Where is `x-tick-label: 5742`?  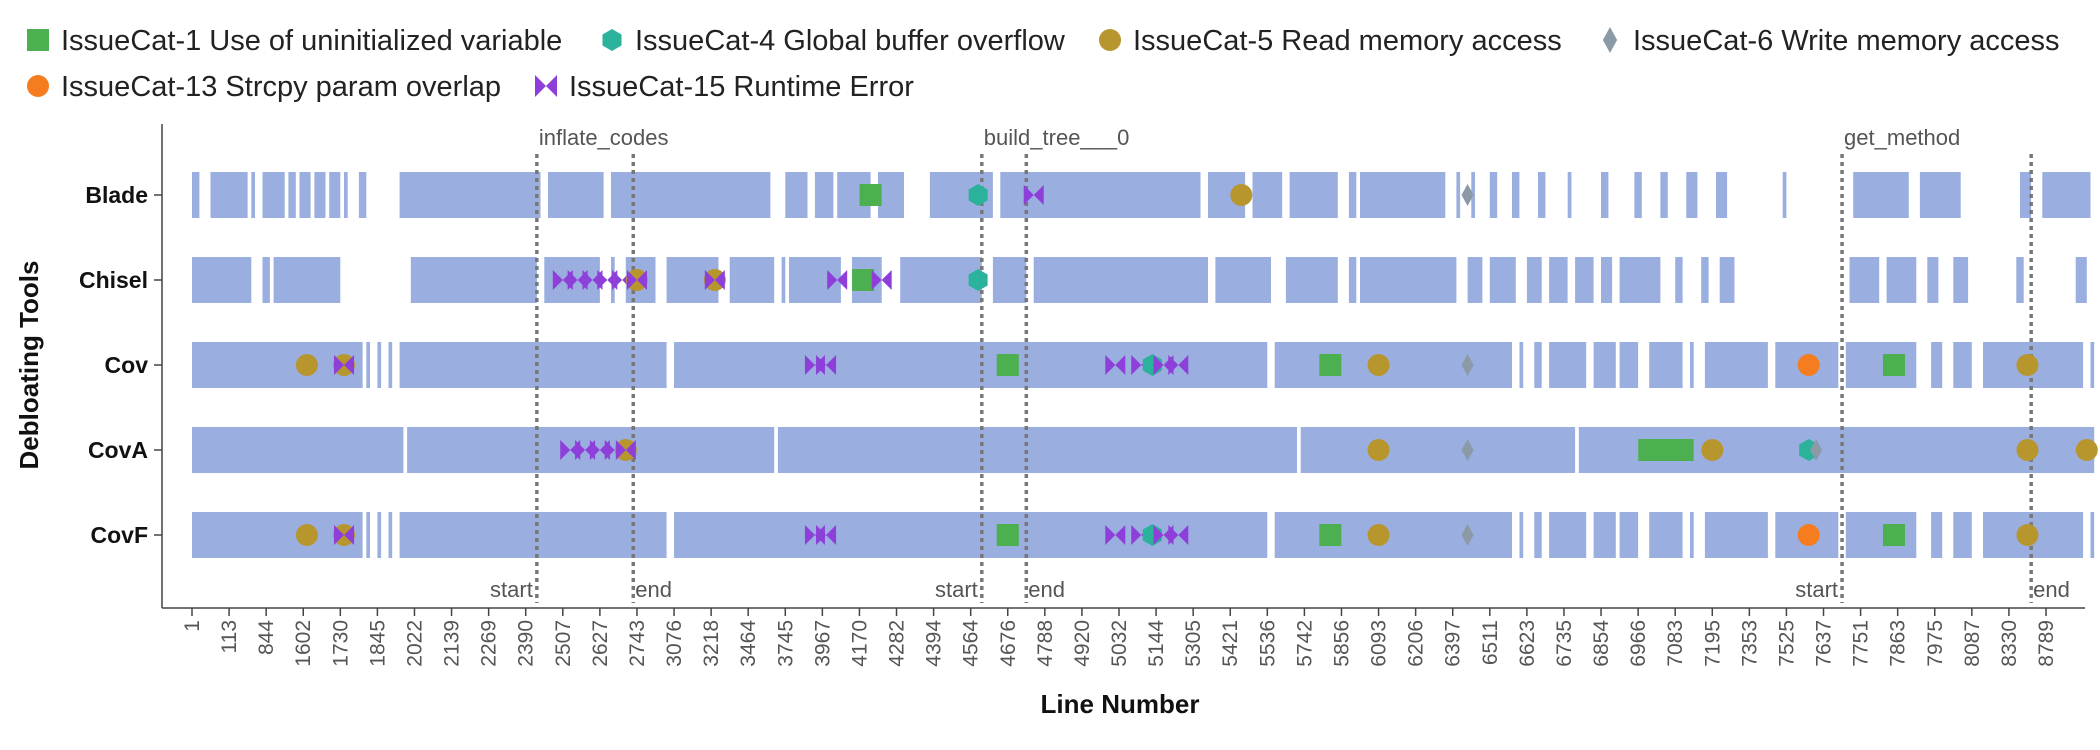 x-tick-label: 5742 is located at coordinates (1304, 643).